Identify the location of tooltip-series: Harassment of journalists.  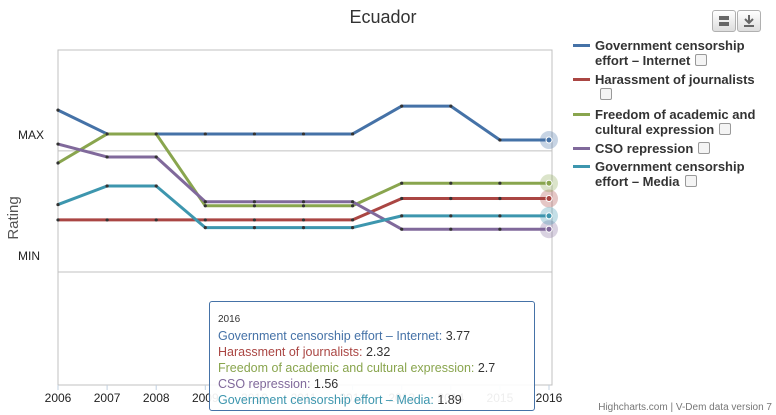
(289, 352).